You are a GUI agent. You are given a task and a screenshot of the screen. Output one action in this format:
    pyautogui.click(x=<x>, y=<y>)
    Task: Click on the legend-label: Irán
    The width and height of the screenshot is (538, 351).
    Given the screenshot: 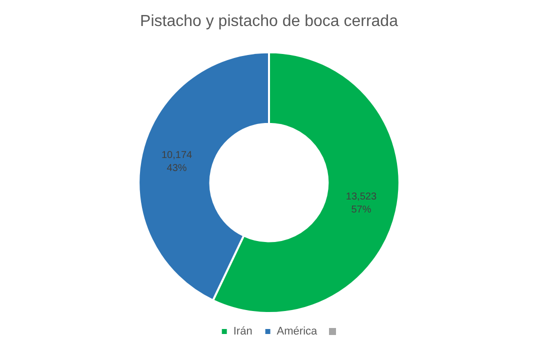 What is the action you would take?
    pyautogui.click(x=242, y=332)
    